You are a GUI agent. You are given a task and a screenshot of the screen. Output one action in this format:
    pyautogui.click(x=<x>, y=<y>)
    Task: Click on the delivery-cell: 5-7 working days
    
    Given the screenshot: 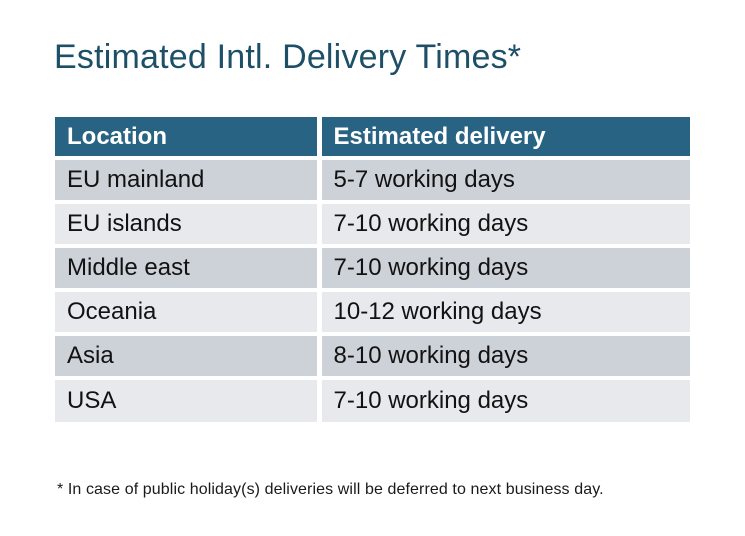 What is the action you would take?
    pyautogui.click(x=504, y=181)
    